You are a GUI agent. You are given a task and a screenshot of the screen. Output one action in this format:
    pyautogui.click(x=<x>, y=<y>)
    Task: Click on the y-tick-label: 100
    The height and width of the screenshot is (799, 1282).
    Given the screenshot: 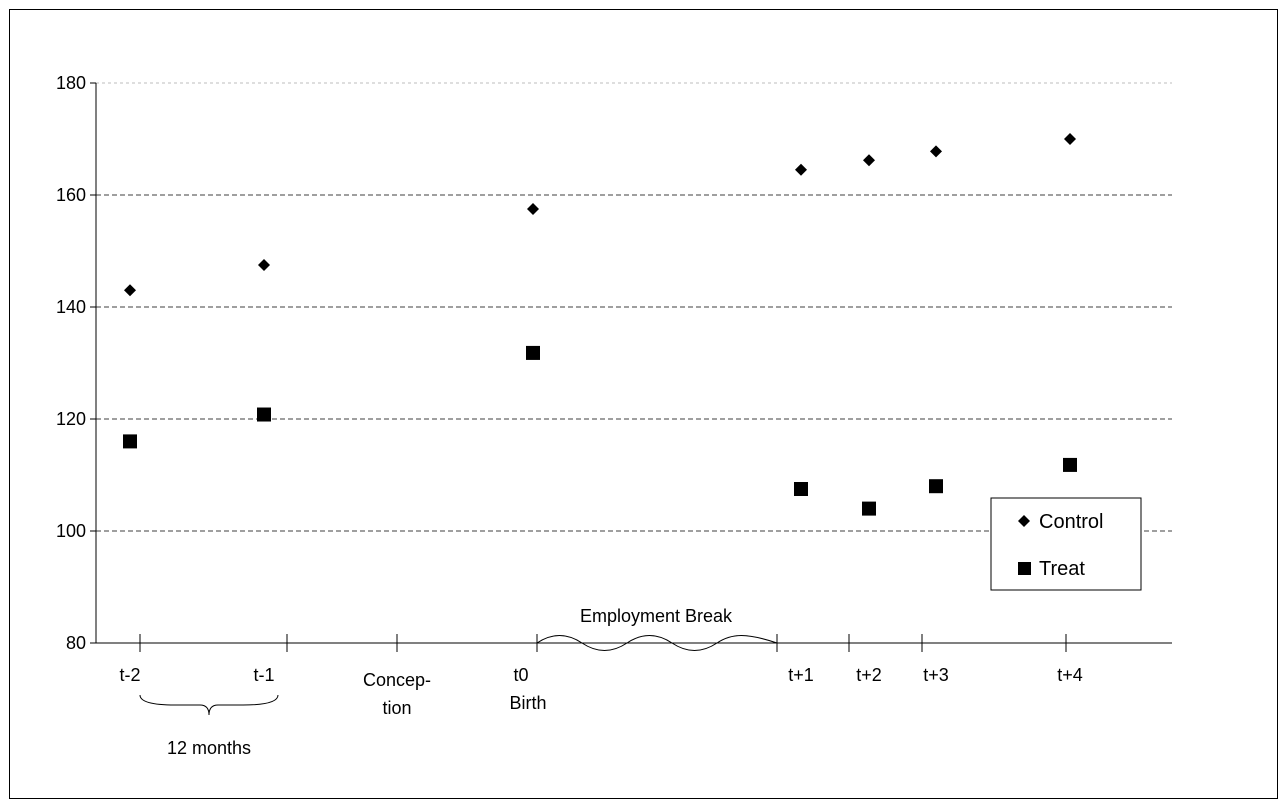 What is the action you would take?
    pyautogui.click(x=71, y=531)
    